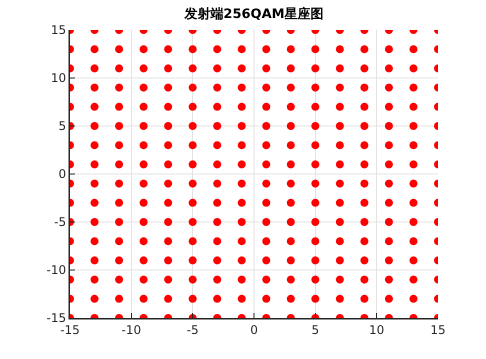 The height and width of the screenshot is (359, 486). Describe the element at coordinates (192, 329) in the screenshot. I see `x-tick-label: -5` at that location.